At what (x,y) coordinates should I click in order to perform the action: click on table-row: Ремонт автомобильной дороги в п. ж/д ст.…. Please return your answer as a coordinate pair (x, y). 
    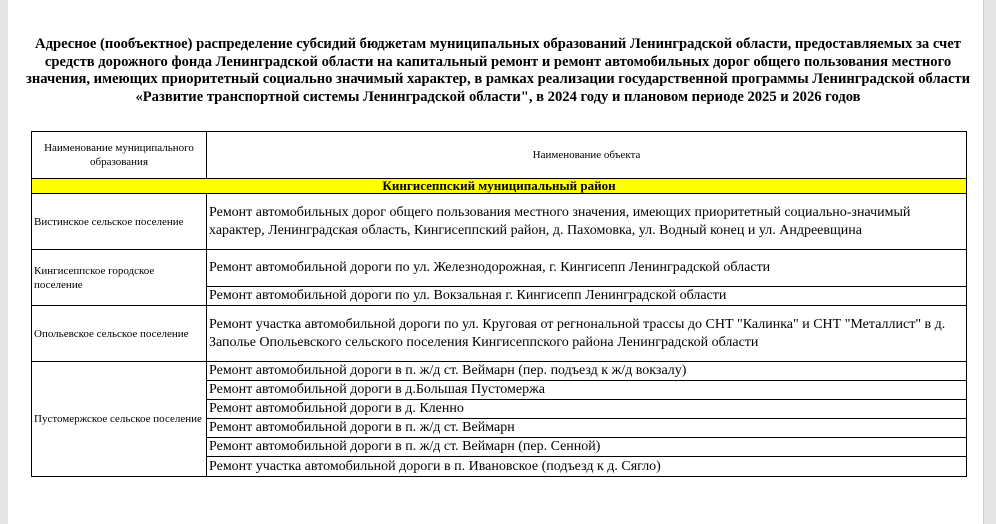
    Looking at the image, I should click on (499, 447).